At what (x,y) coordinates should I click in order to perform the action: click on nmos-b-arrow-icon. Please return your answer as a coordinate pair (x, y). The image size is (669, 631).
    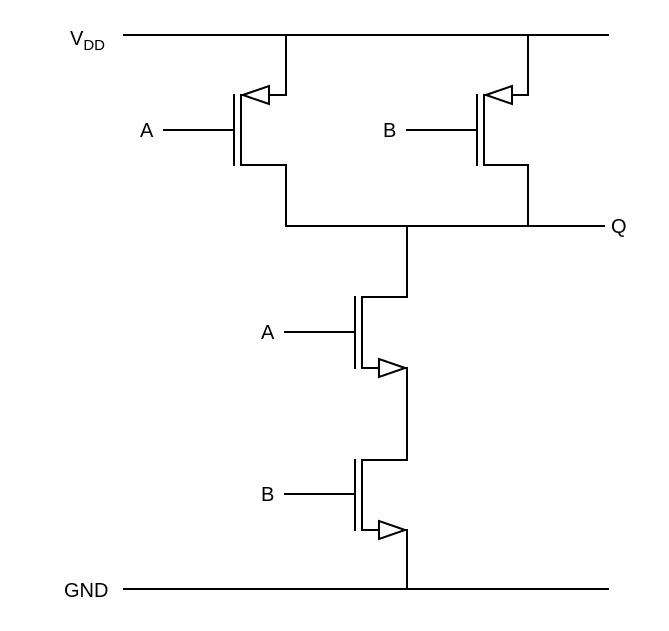
    Looking at the image, I should click on (393, 530).